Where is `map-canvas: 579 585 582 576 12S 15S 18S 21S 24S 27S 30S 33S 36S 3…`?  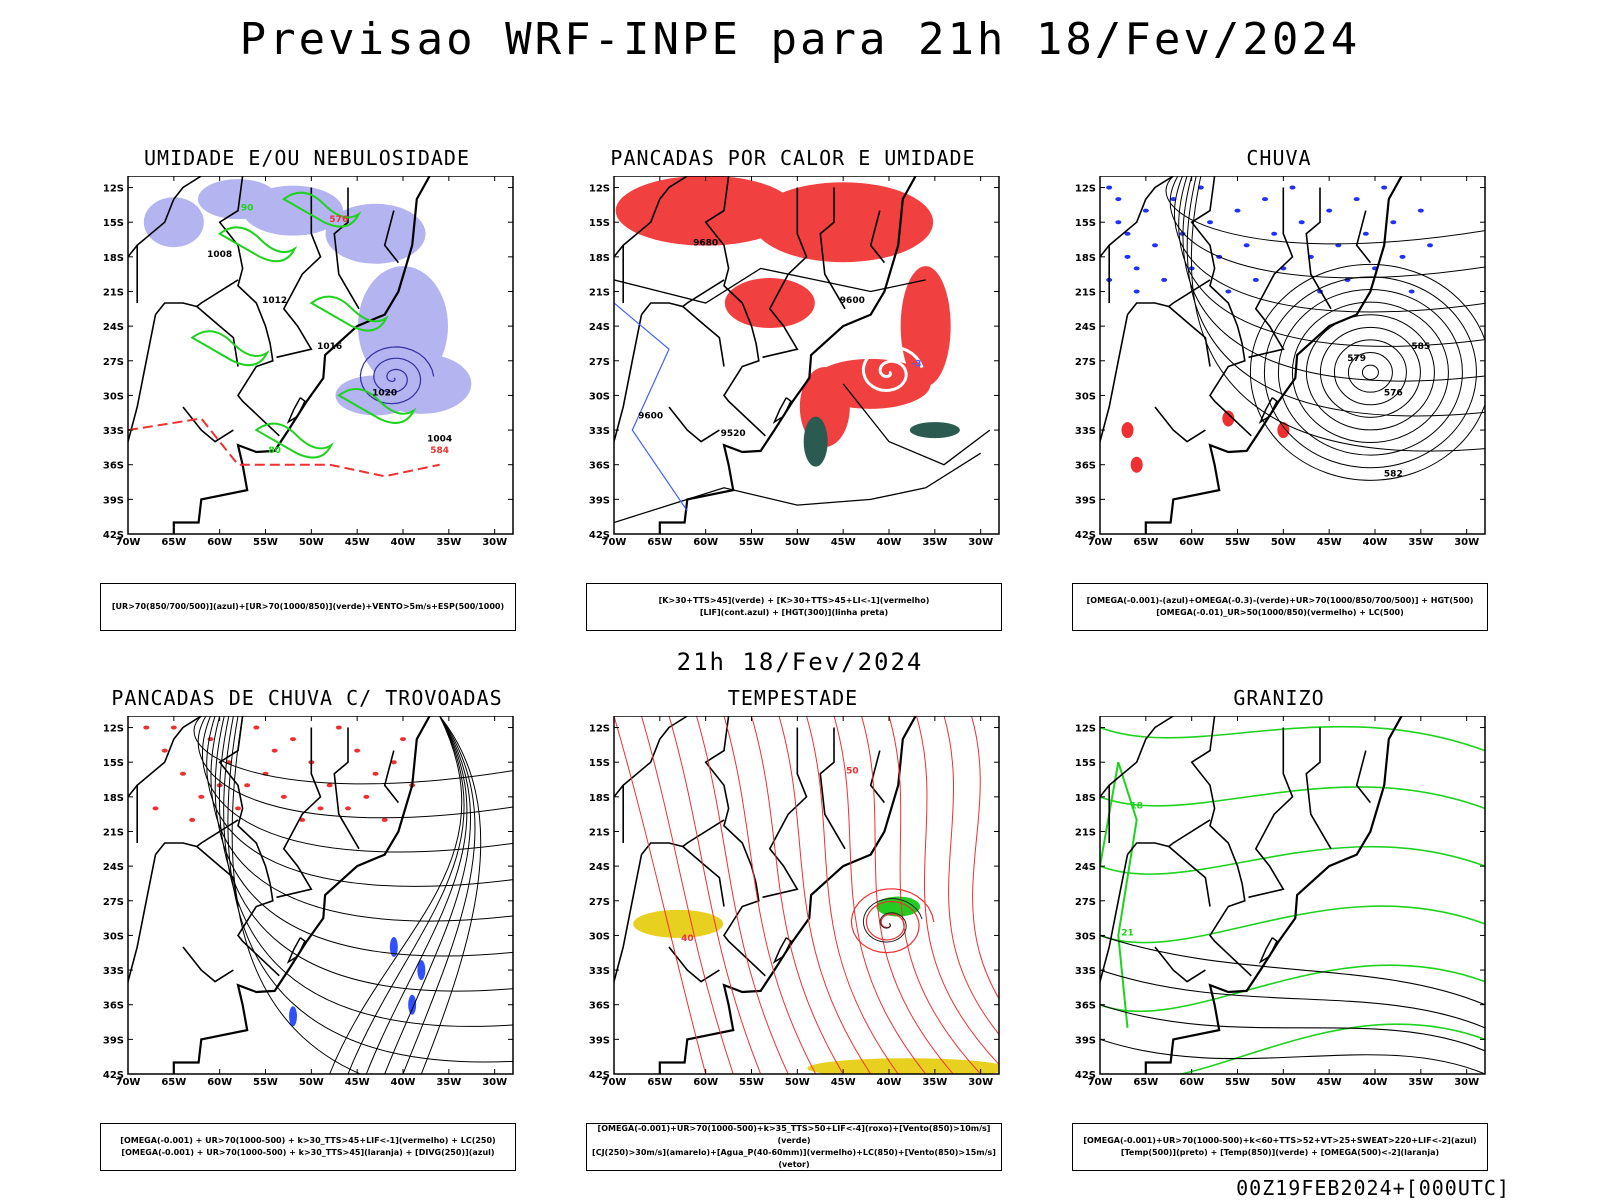 map-canvas: 579 585 582 576 12S 15S 18S 21S 24S 27S 30S 33S 36S 3… is located at coordinates (1280, 362).